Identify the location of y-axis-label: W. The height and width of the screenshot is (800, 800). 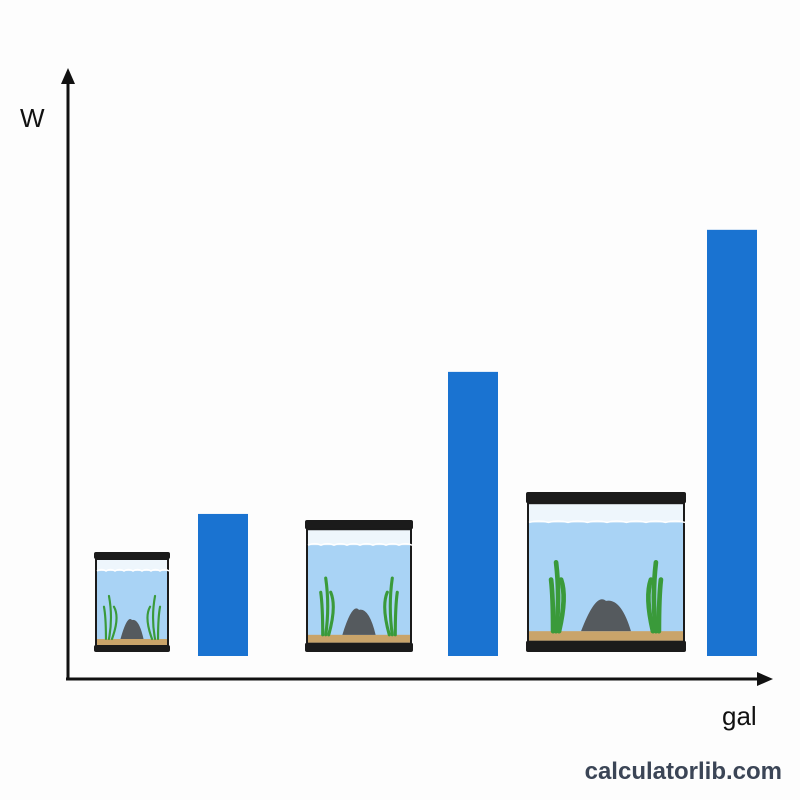
(32, 118).